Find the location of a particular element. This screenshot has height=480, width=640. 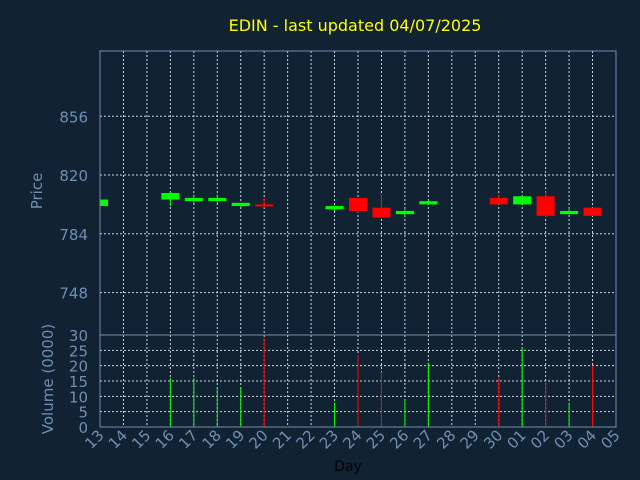

volume-tick-label: 10 is located at coordinates (78, 397).